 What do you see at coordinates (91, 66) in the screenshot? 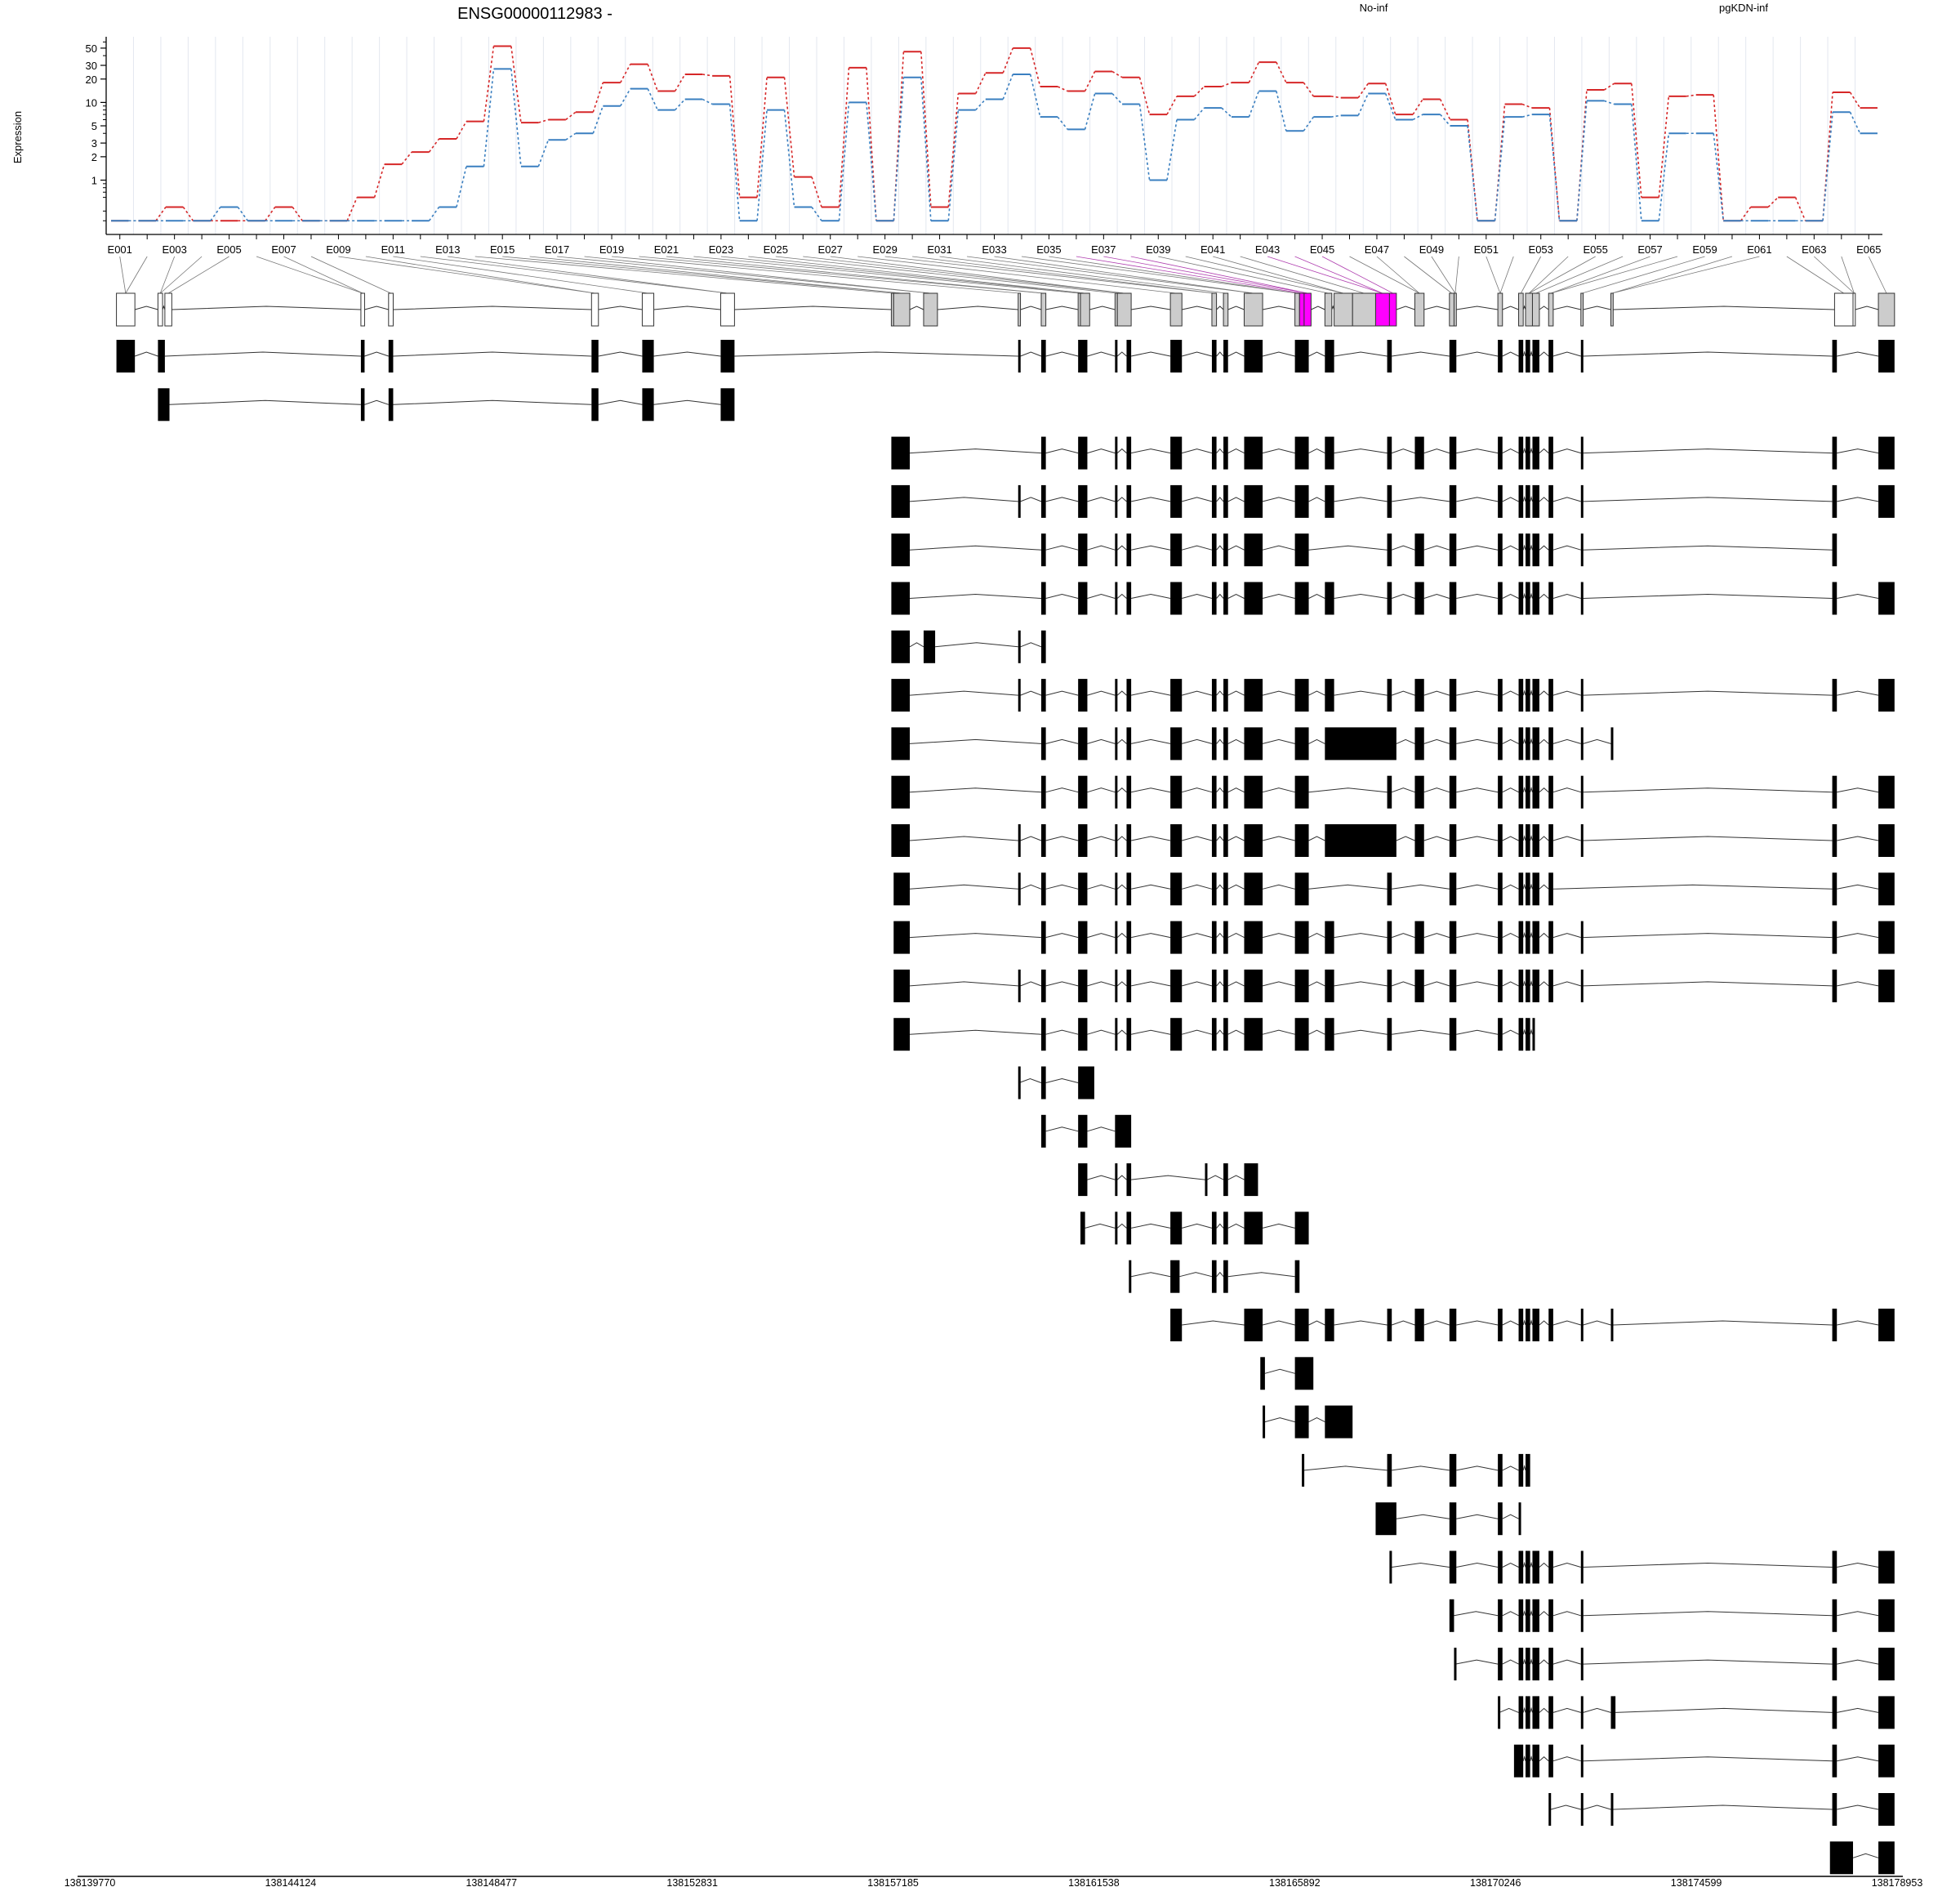
I see `y-tick-label: 30` at bounding box center [91, 66].